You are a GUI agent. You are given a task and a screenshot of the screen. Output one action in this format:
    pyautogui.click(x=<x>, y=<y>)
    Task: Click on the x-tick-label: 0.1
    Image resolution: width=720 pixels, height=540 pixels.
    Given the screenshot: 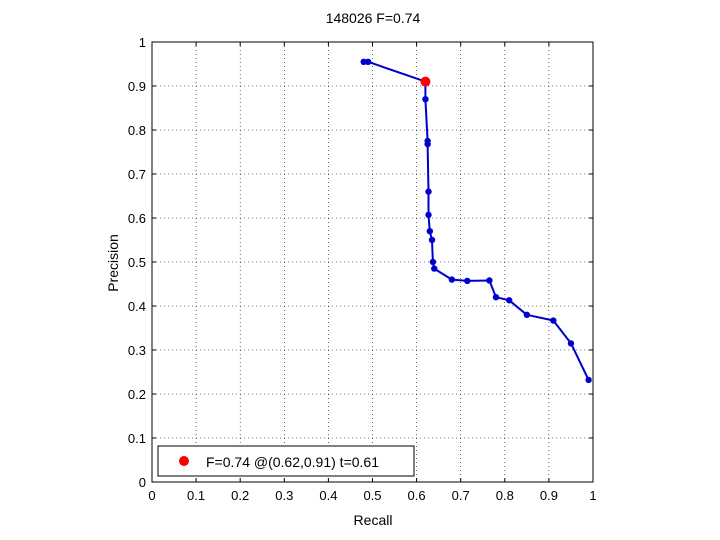 What is the action you would take?
    pyautogui.click(x=196, y=495)
    